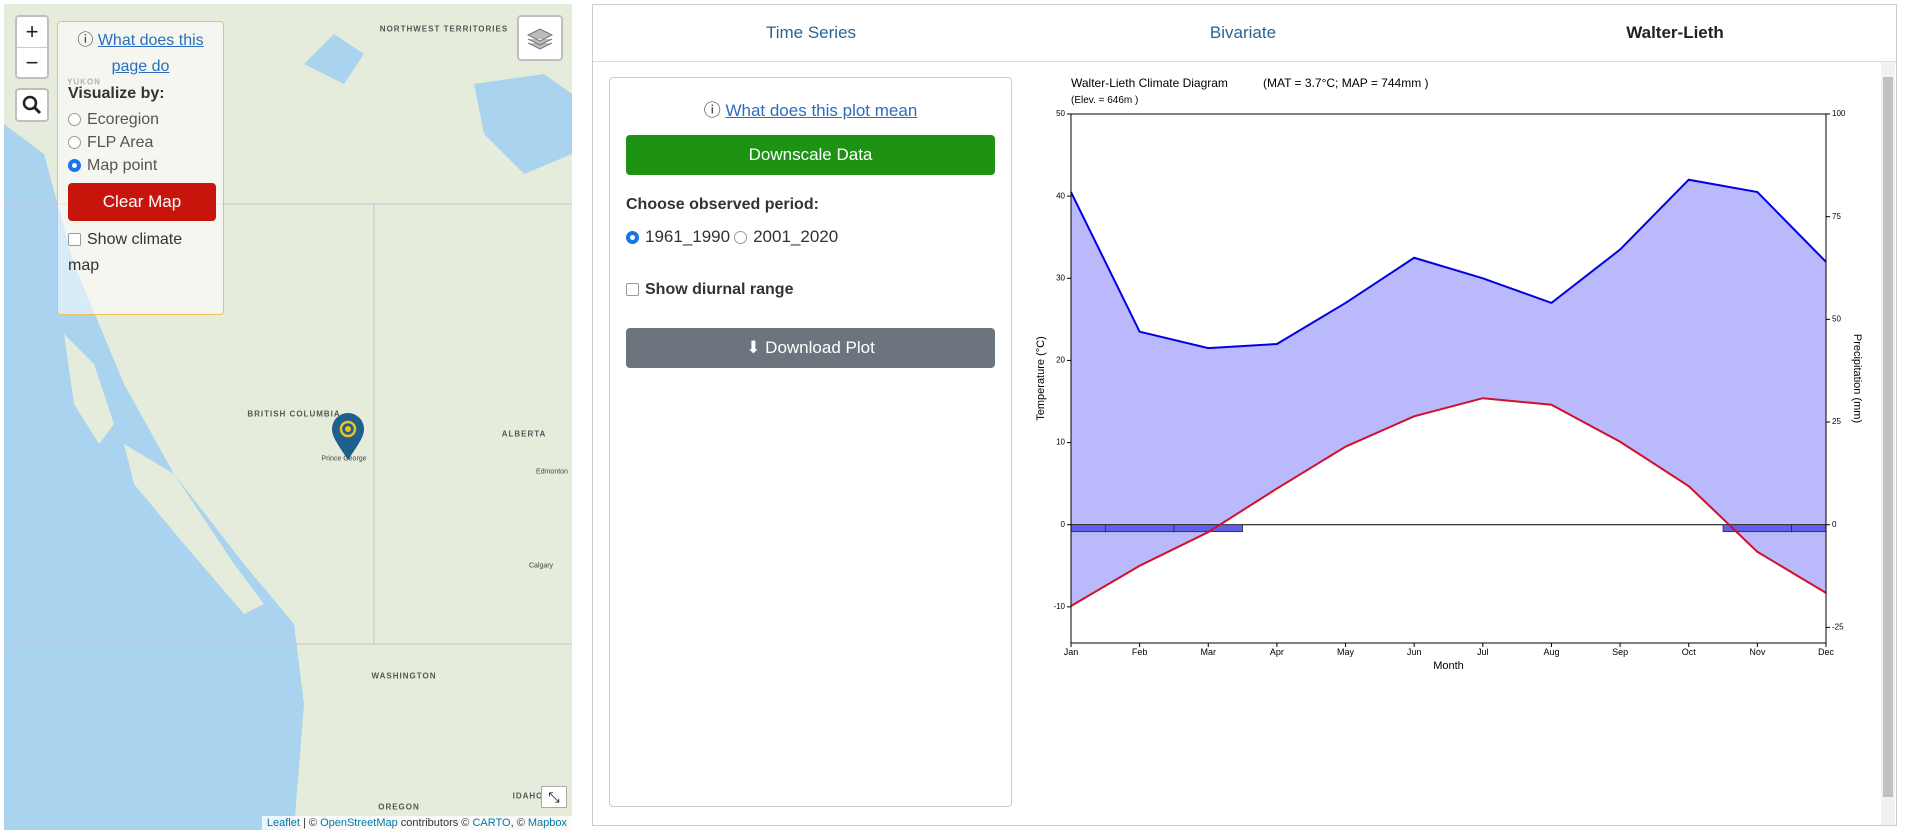 The width and height of the screenshot is (1907, 832). I want to click on radio-label: 1961_1990, so click(688, 236).